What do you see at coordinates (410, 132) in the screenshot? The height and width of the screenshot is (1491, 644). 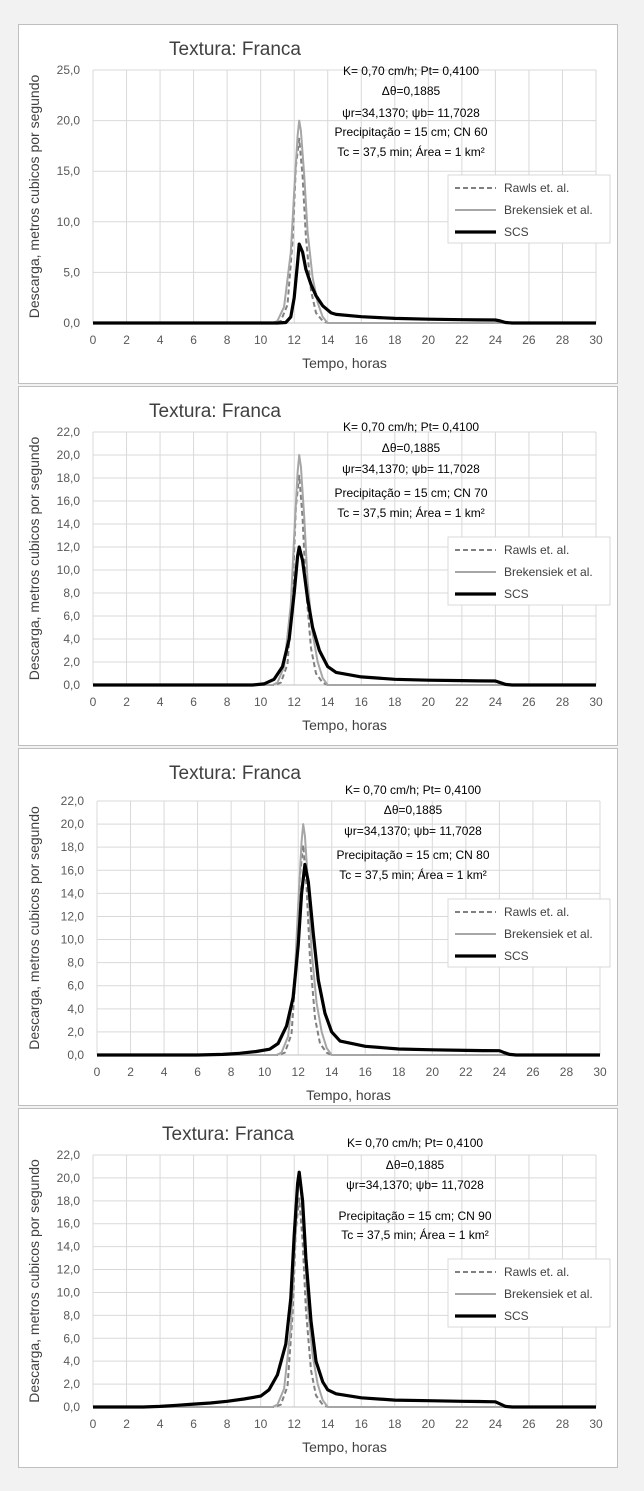 I see `annotation-text: Precipitação = 15 cm; CN 60` at bounding box center [410, 132].